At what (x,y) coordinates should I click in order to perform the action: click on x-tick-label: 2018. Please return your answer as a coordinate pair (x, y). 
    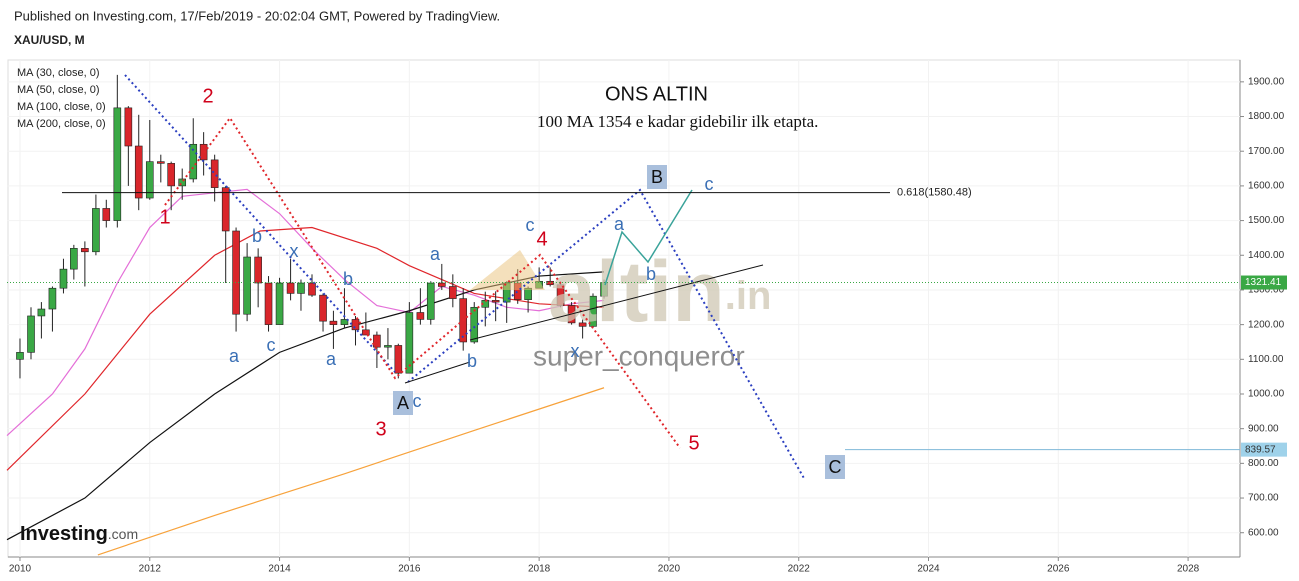
    Looking at the image, I should click on (539, 569).